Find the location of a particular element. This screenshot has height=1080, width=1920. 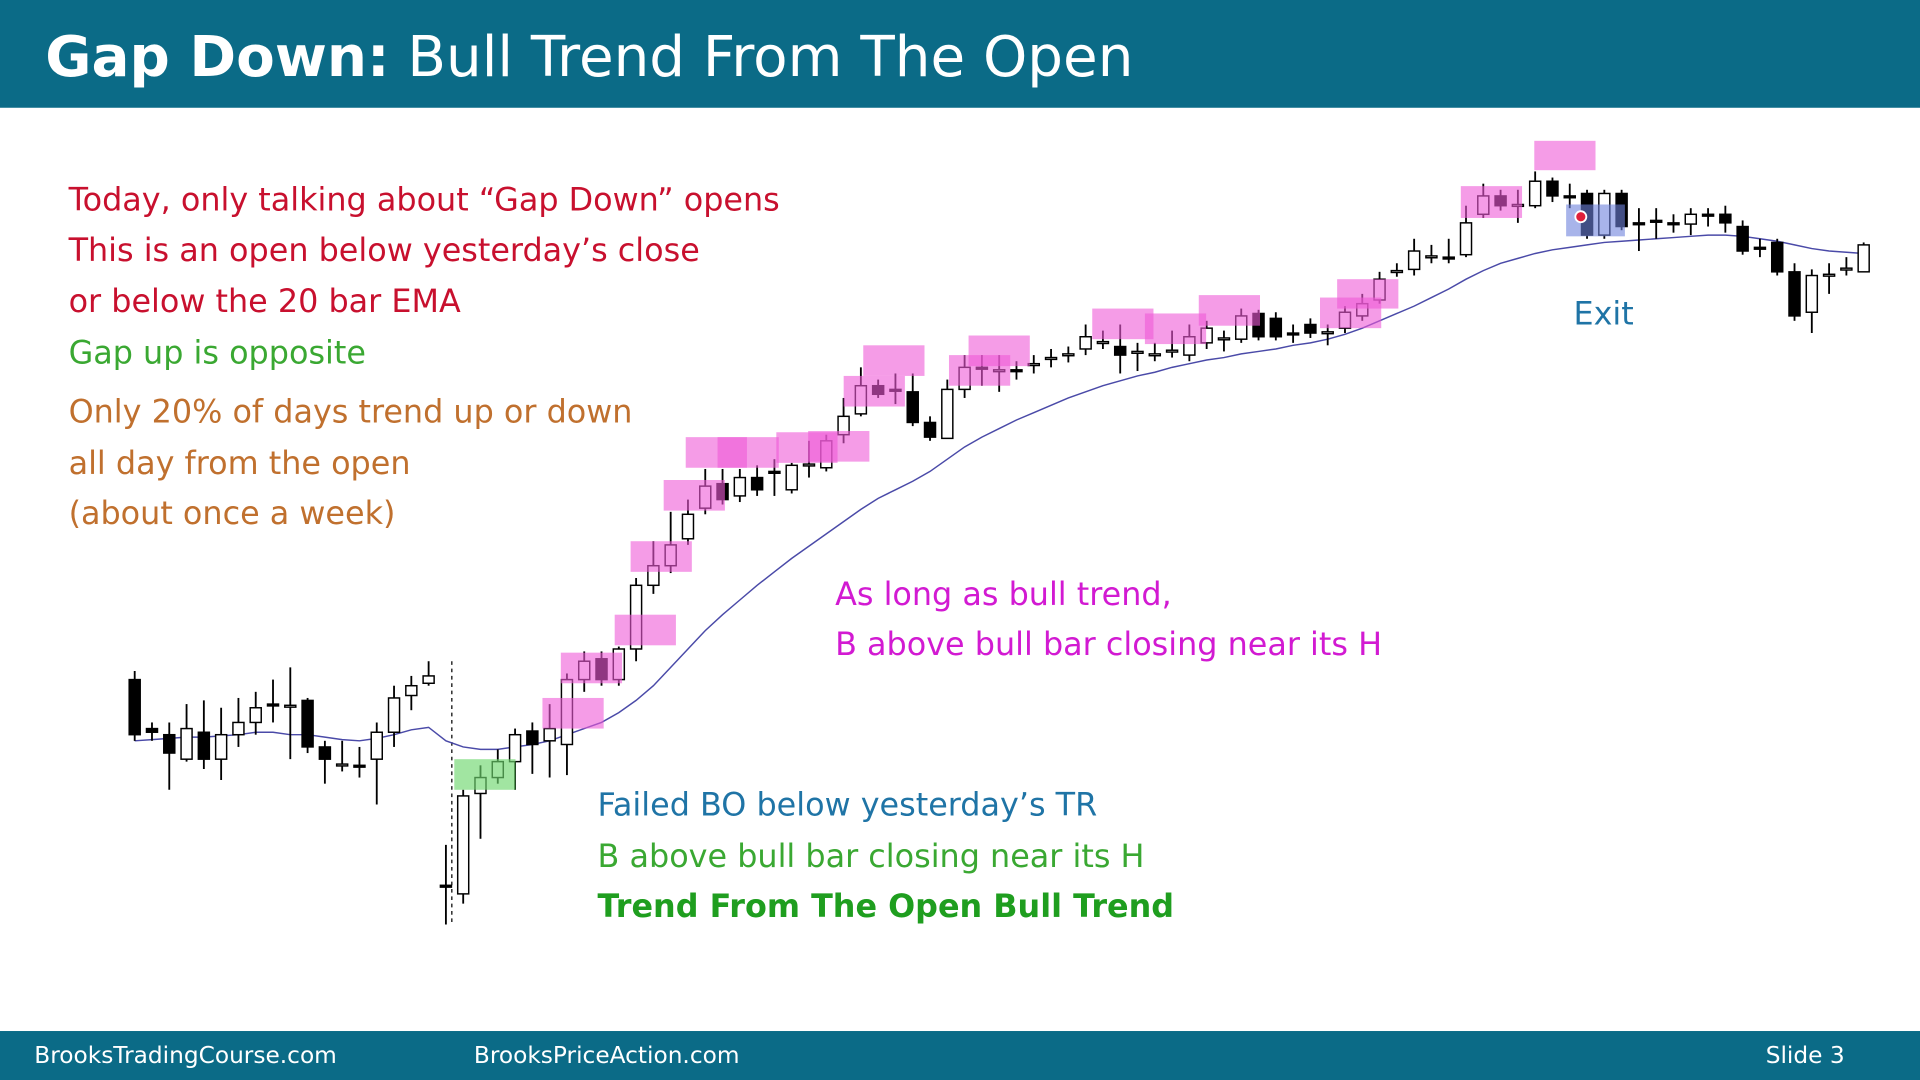

slide-number: Slide 3 is located at coordinates (1805, 1055).